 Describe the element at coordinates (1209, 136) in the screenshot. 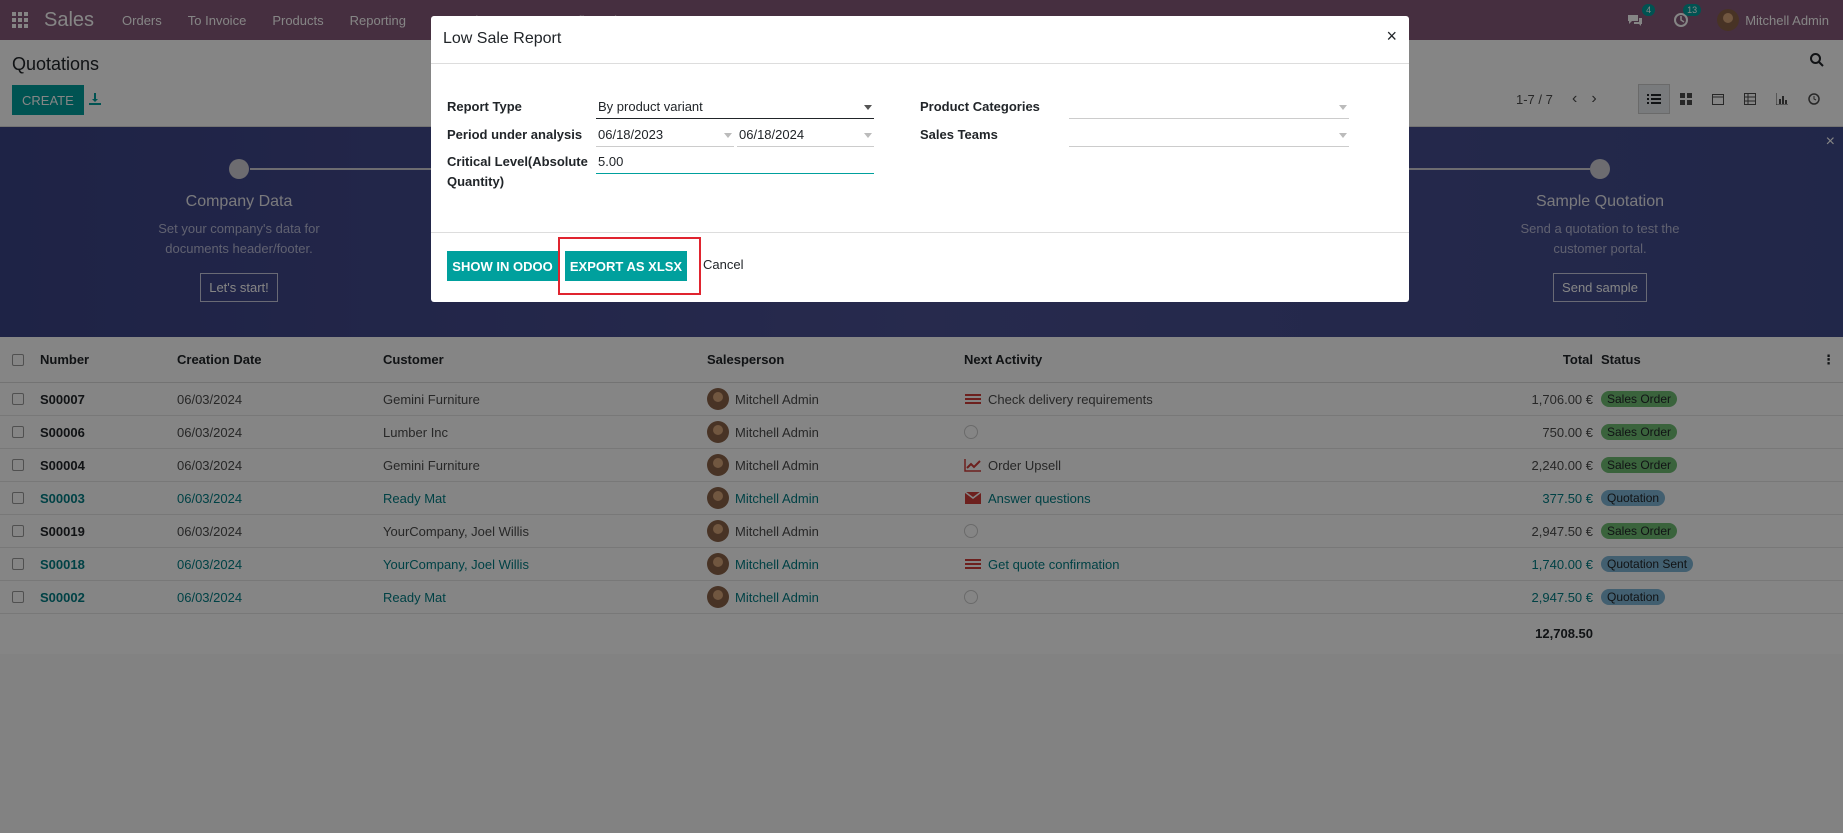

I see `sales-teams-input` at that location.